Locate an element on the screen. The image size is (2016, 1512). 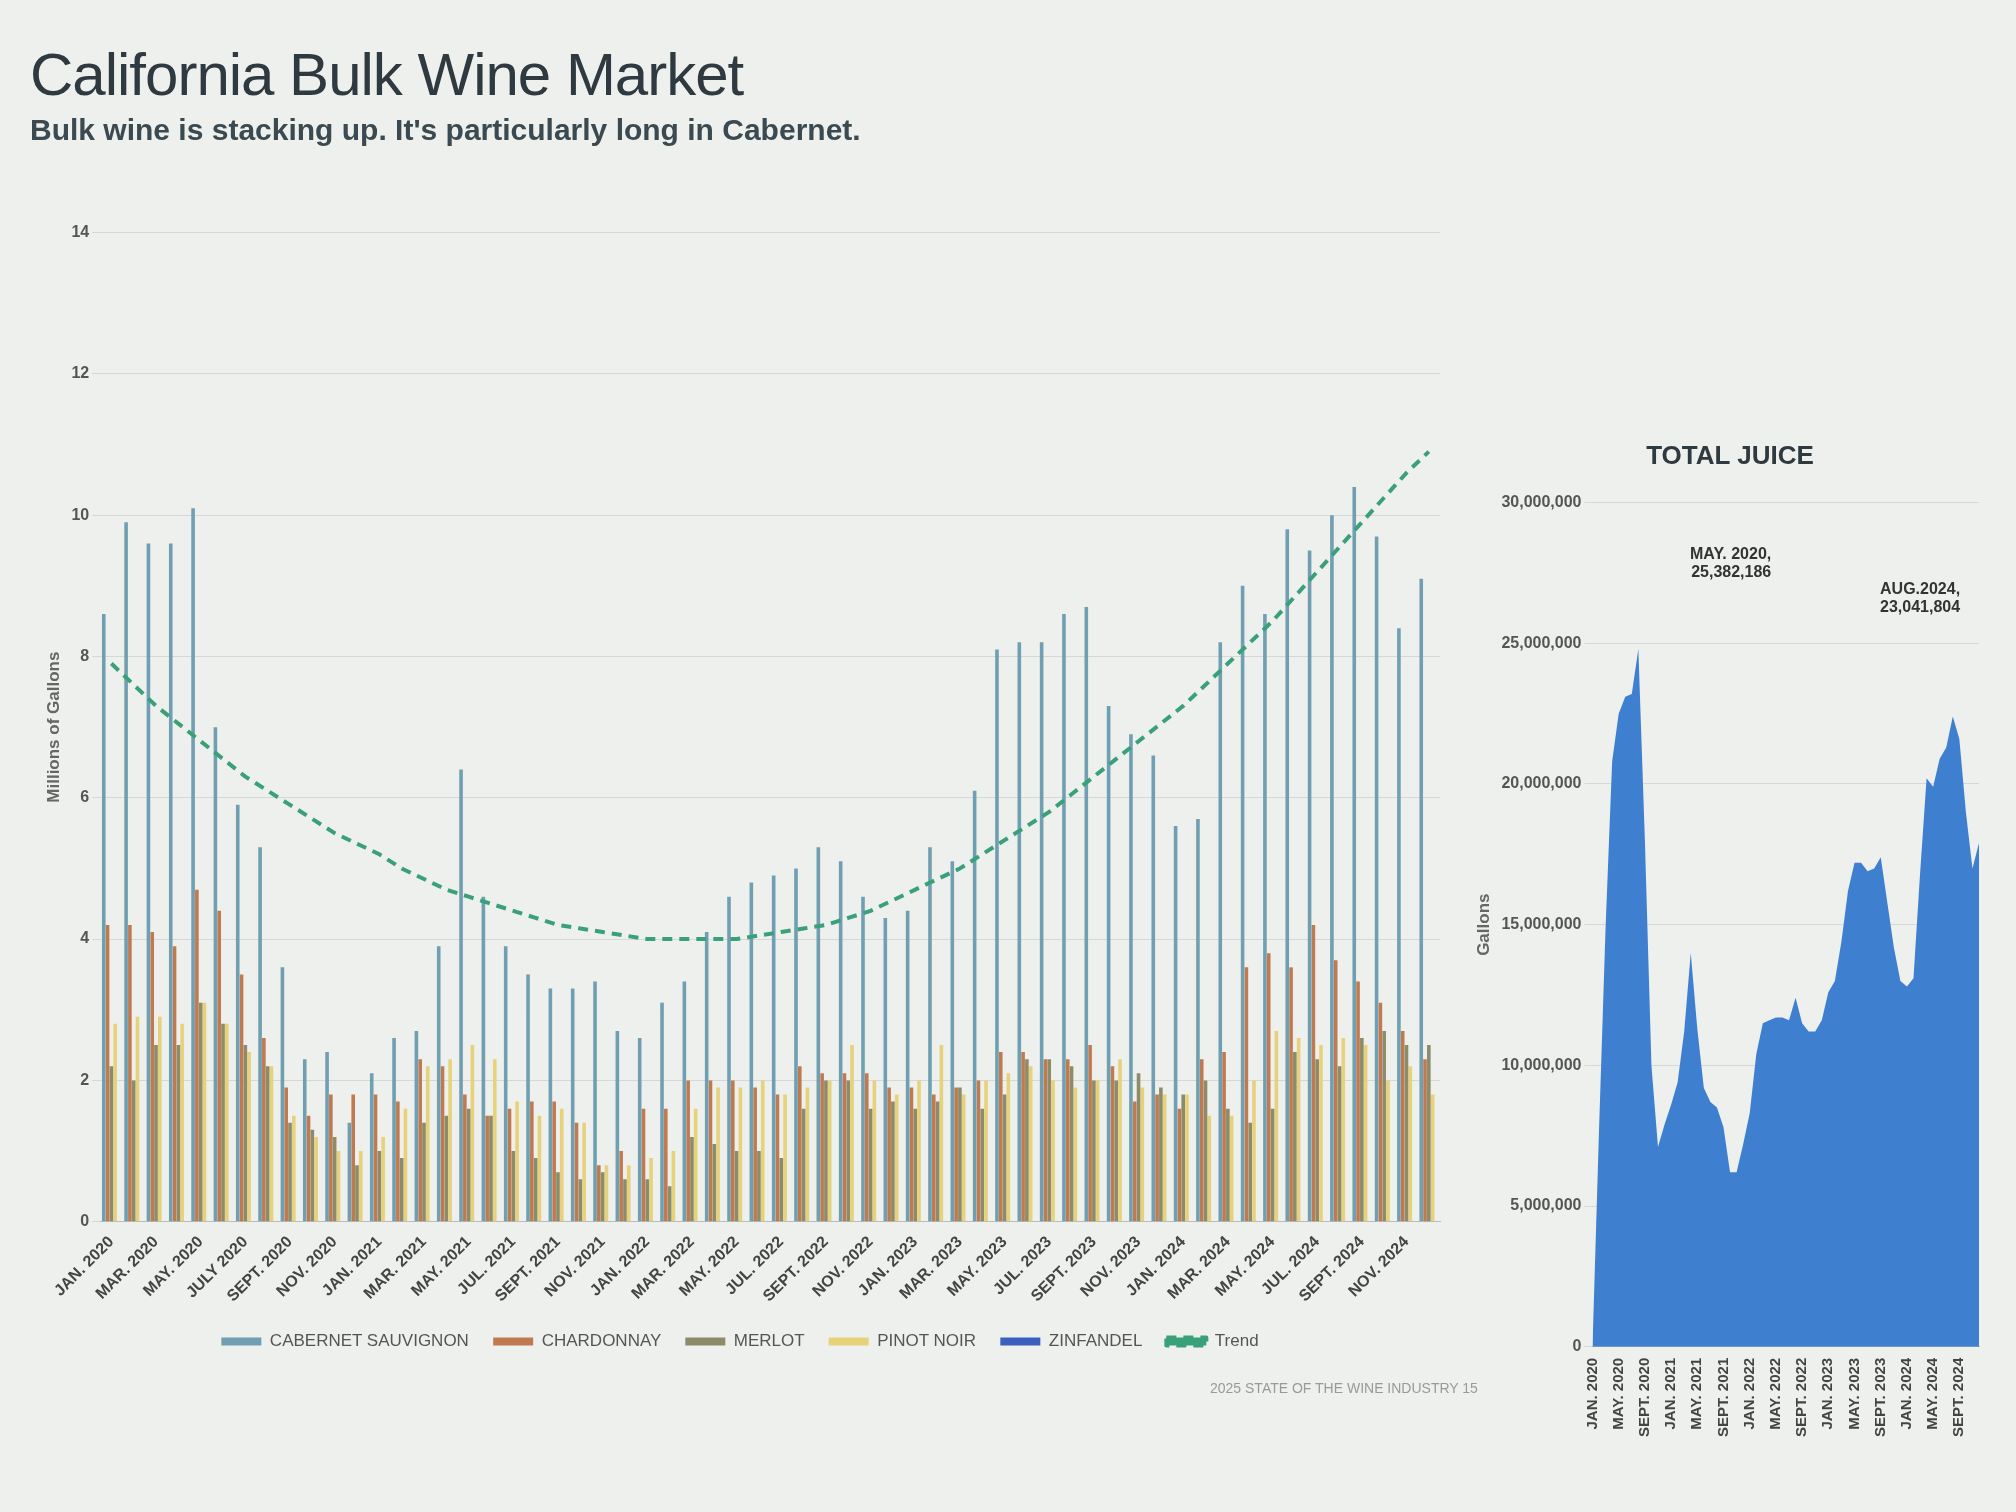
legend-label: CABERNET SAUVIGNON is located at coordinates (369, 1341).